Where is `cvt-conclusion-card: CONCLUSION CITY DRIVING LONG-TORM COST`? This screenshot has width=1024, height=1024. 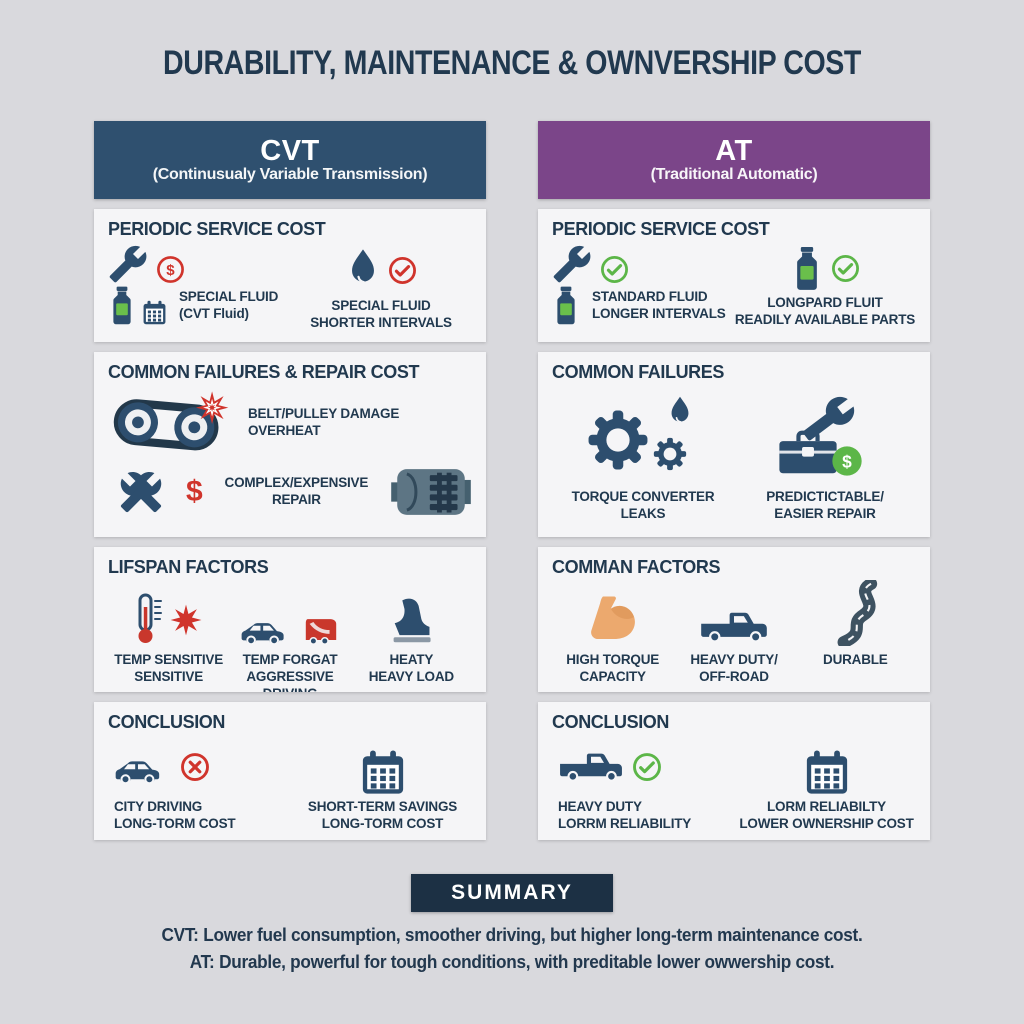 cvt-conclusion-card: CONCLUSION CITY DRIVING LONG-TORM COST is located at coordinates (290, 771).